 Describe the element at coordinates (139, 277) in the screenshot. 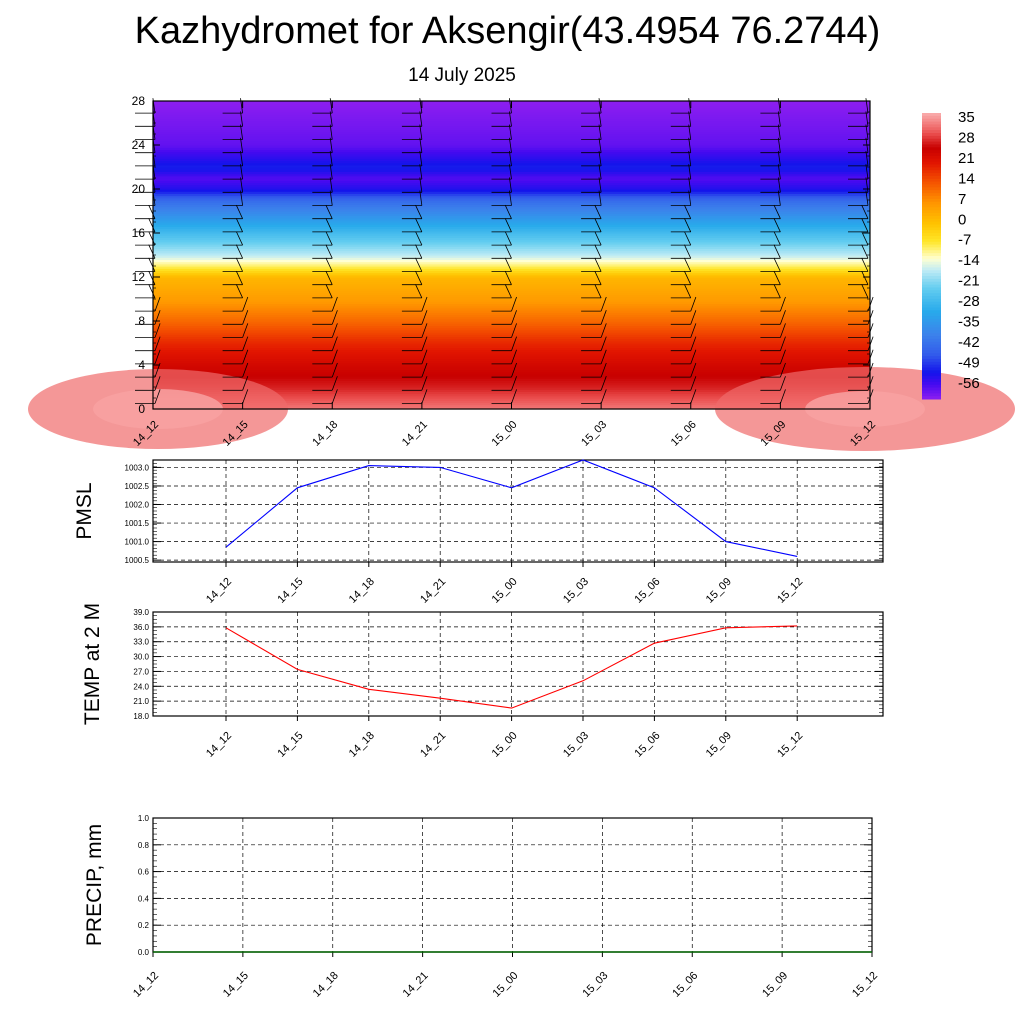

I see `y-tick-label: 12` at that location.